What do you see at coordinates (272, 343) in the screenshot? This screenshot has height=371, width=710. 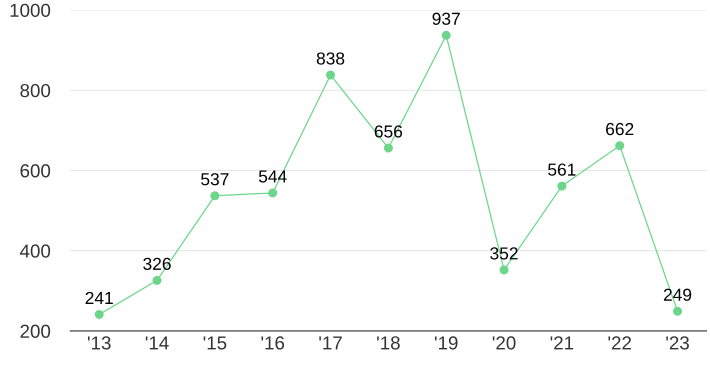 I see `x-tick-label: '16` at bounding box center [272, 343].